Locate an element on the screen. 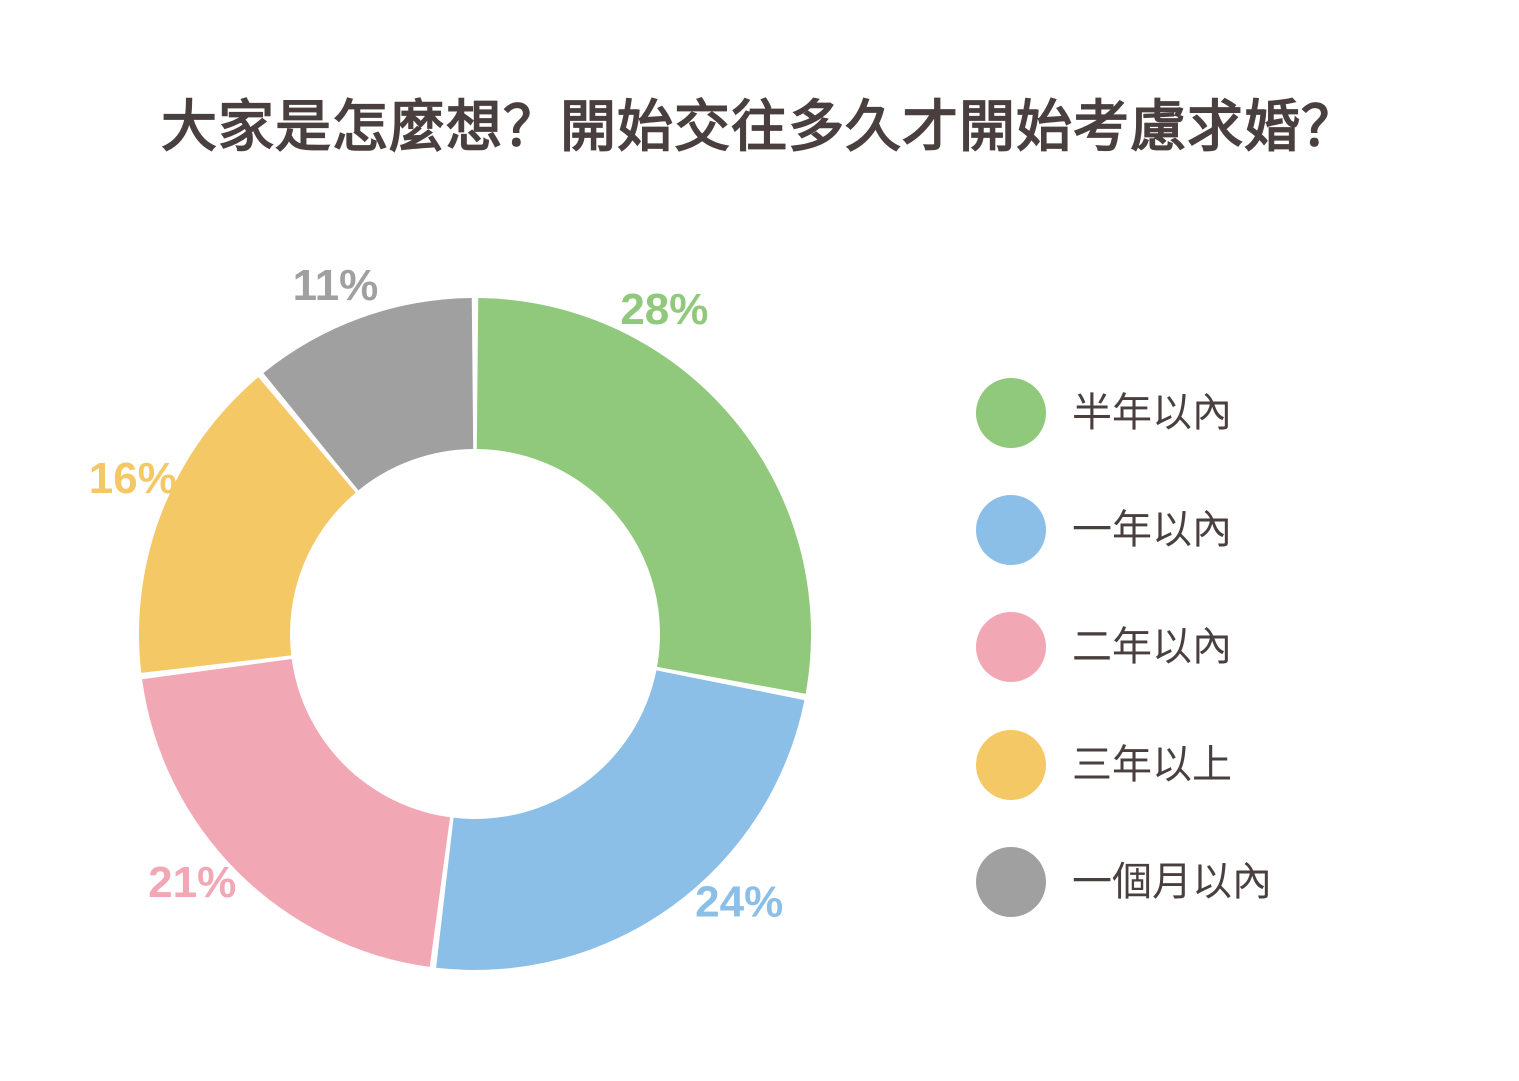 The height and width of the screenshot is (1081, 1519). legend-label: 一年以內 is located at coordinates (1152, 530).